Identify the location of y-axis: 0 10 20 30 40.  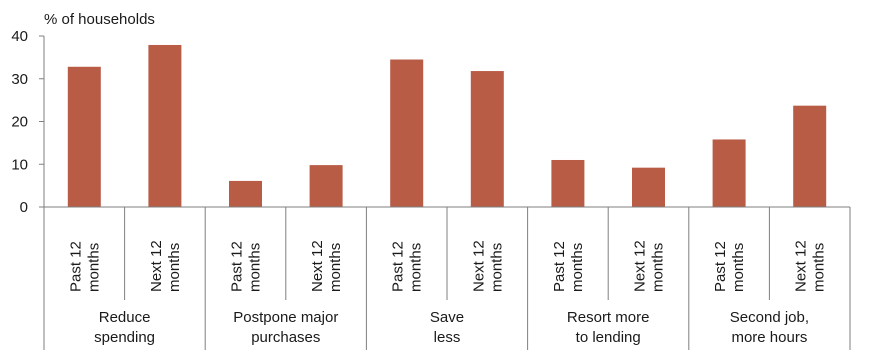
(28, 122).